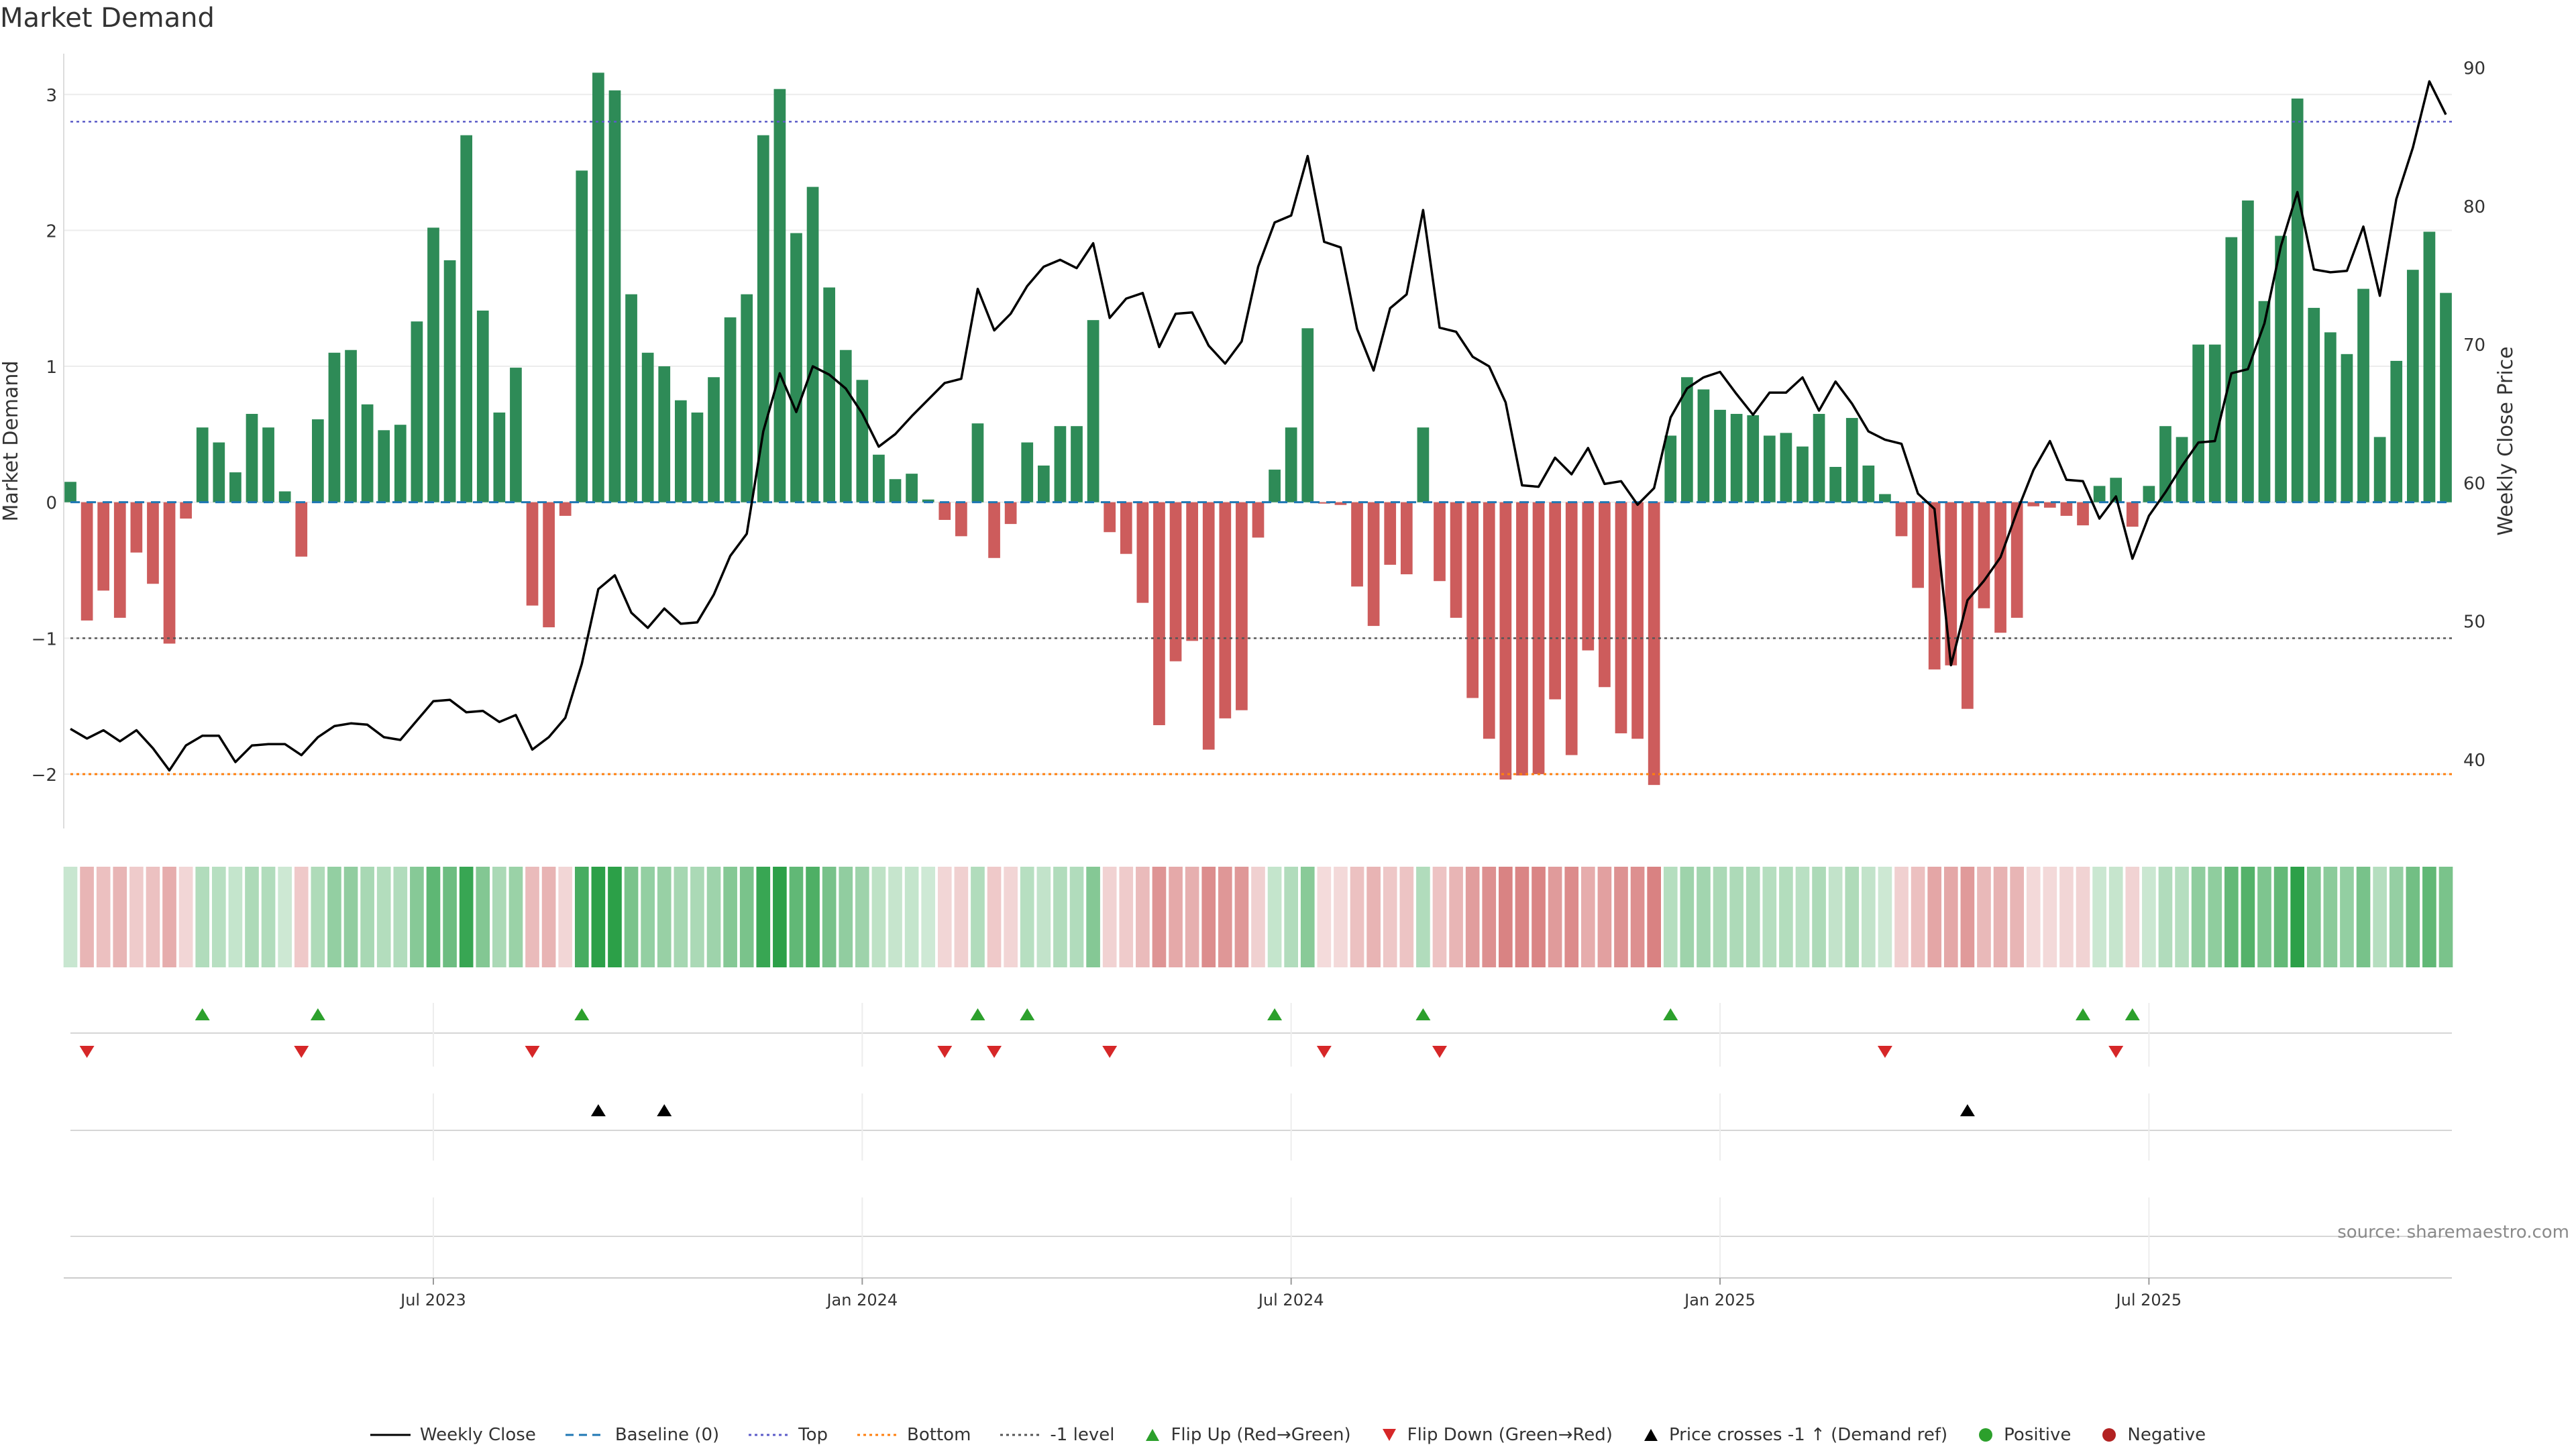 This screenshot has height=1449, width=2576. What do you see at coordinates (44, 775) in the screenshot?
I see `y-tick-label: −2` at bounding box center [44, 775].